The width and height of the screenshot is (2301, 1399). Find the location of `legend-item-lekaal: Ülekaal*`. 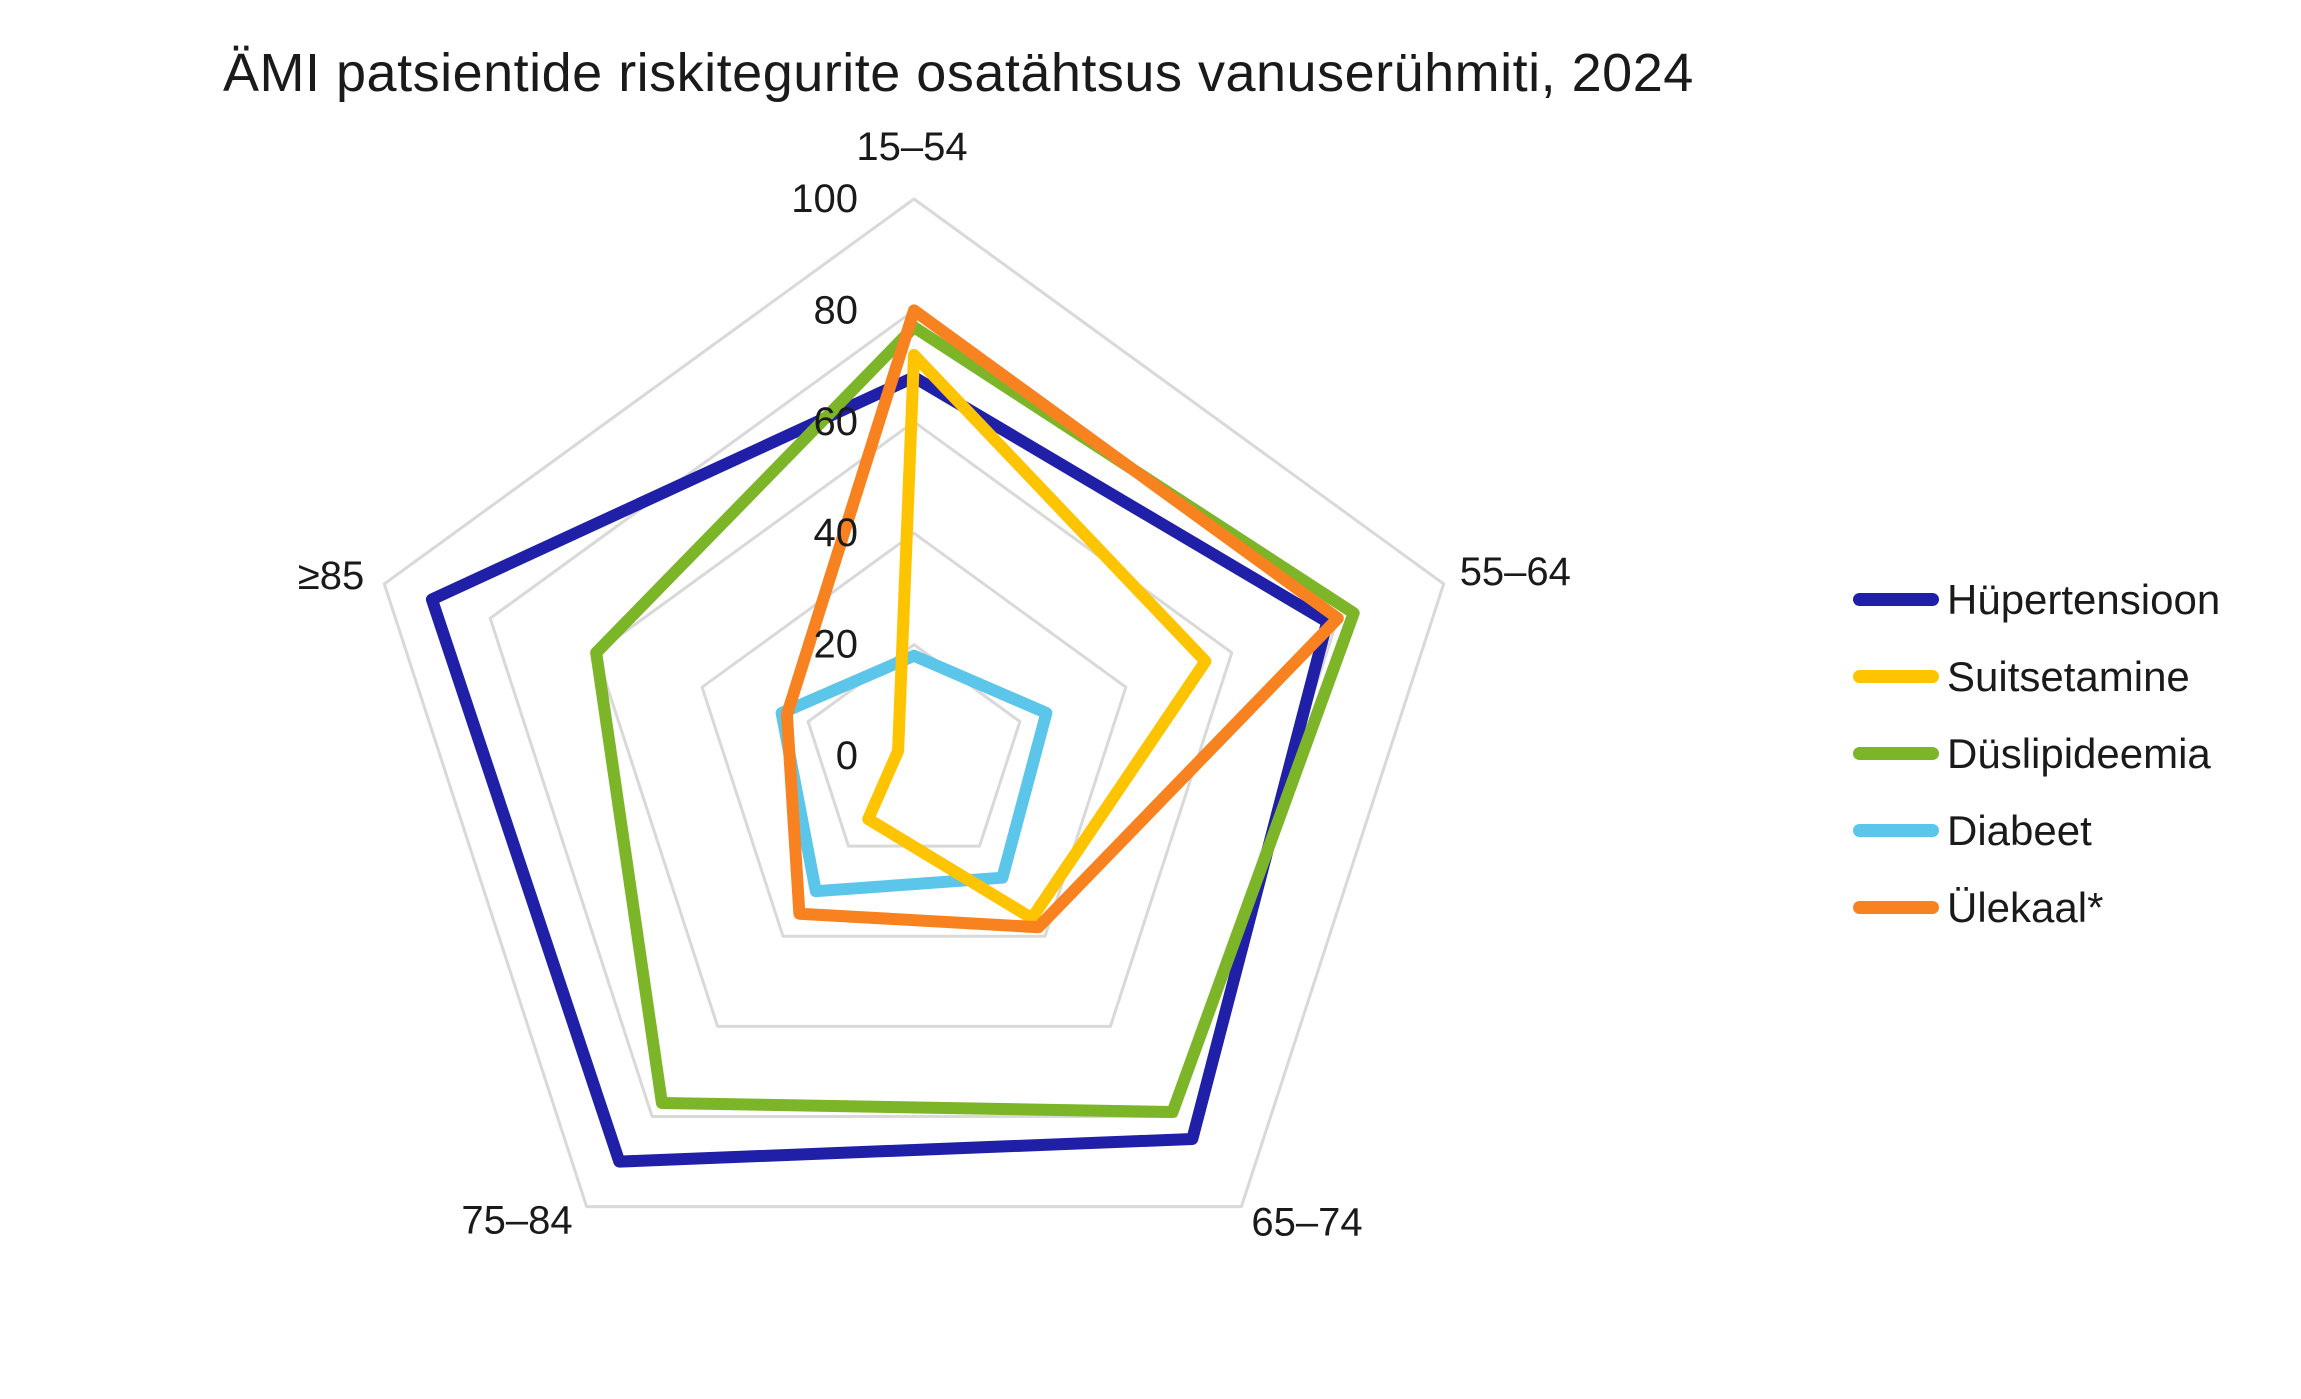

legend-item-lekaal: Ülekaal* is located at coordinates (2036, 907).